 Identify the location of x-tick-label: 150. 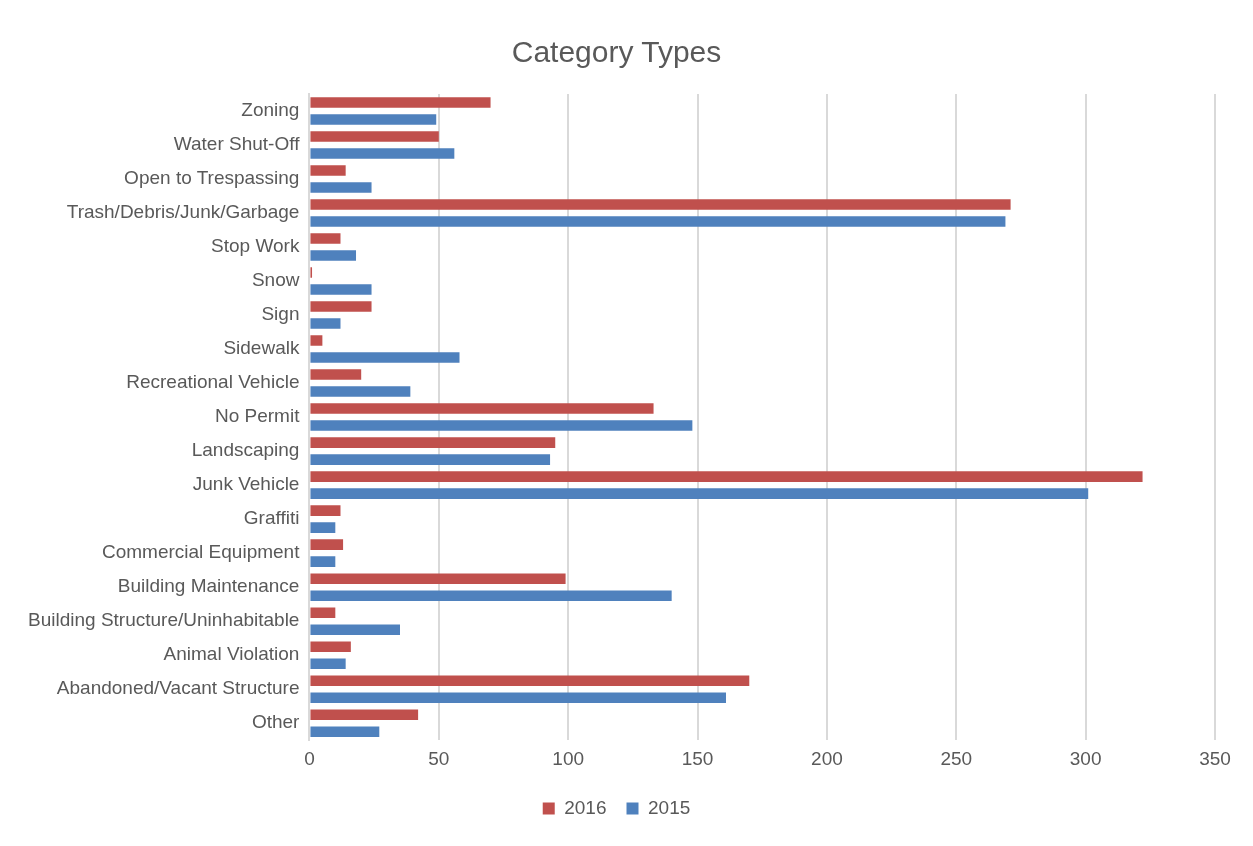
(697, 758).